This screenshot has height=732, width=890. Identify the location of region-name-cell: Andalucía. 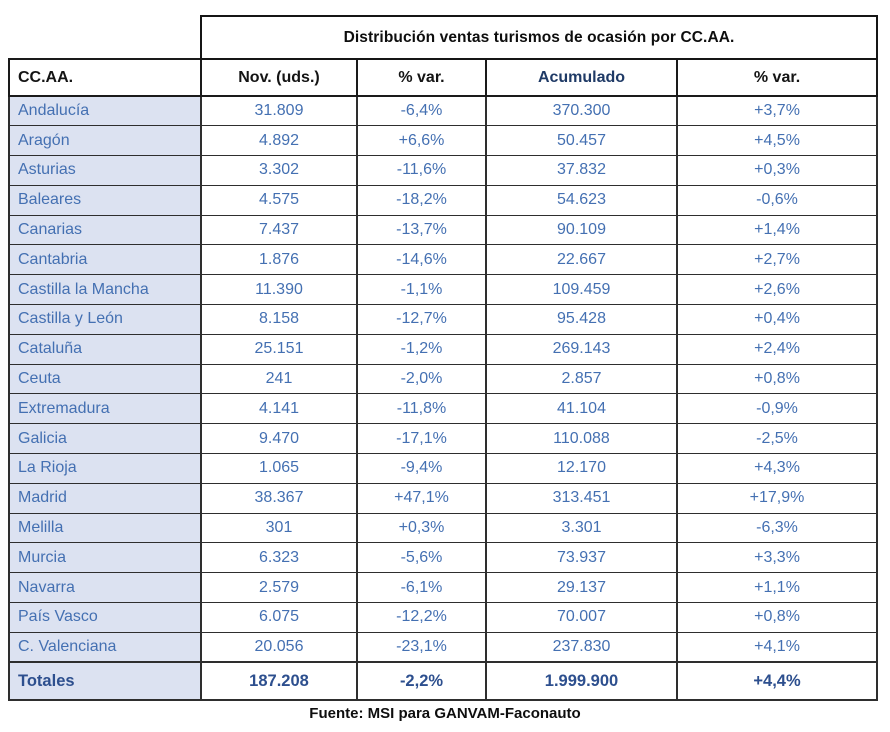
(105, 111).